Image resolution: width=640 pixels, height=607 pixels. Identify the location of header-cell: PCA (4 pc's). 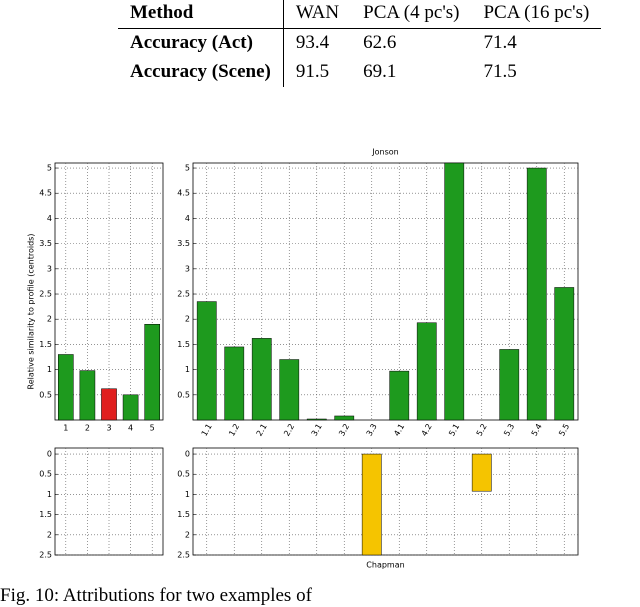
(411, 14).